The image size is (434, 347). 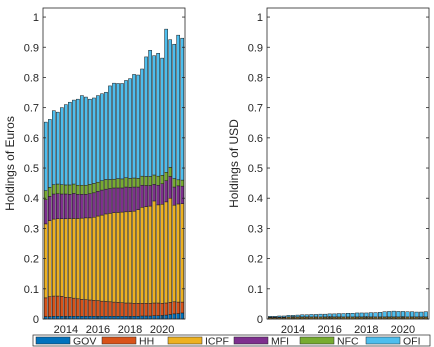 I want to click on x-tick-label: 2018, so click(x=130, y=330).